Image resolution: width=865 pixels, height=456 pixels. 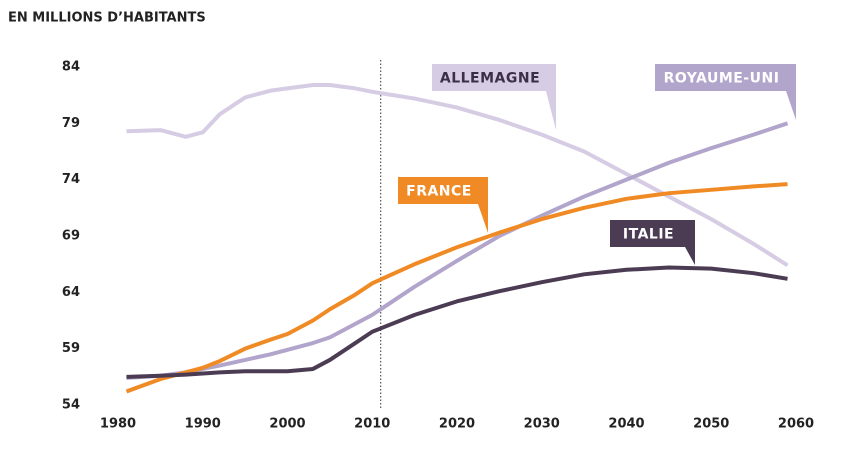 I want to click on legend-label: ROYAUME-UNI, so click(x=722, y=79).